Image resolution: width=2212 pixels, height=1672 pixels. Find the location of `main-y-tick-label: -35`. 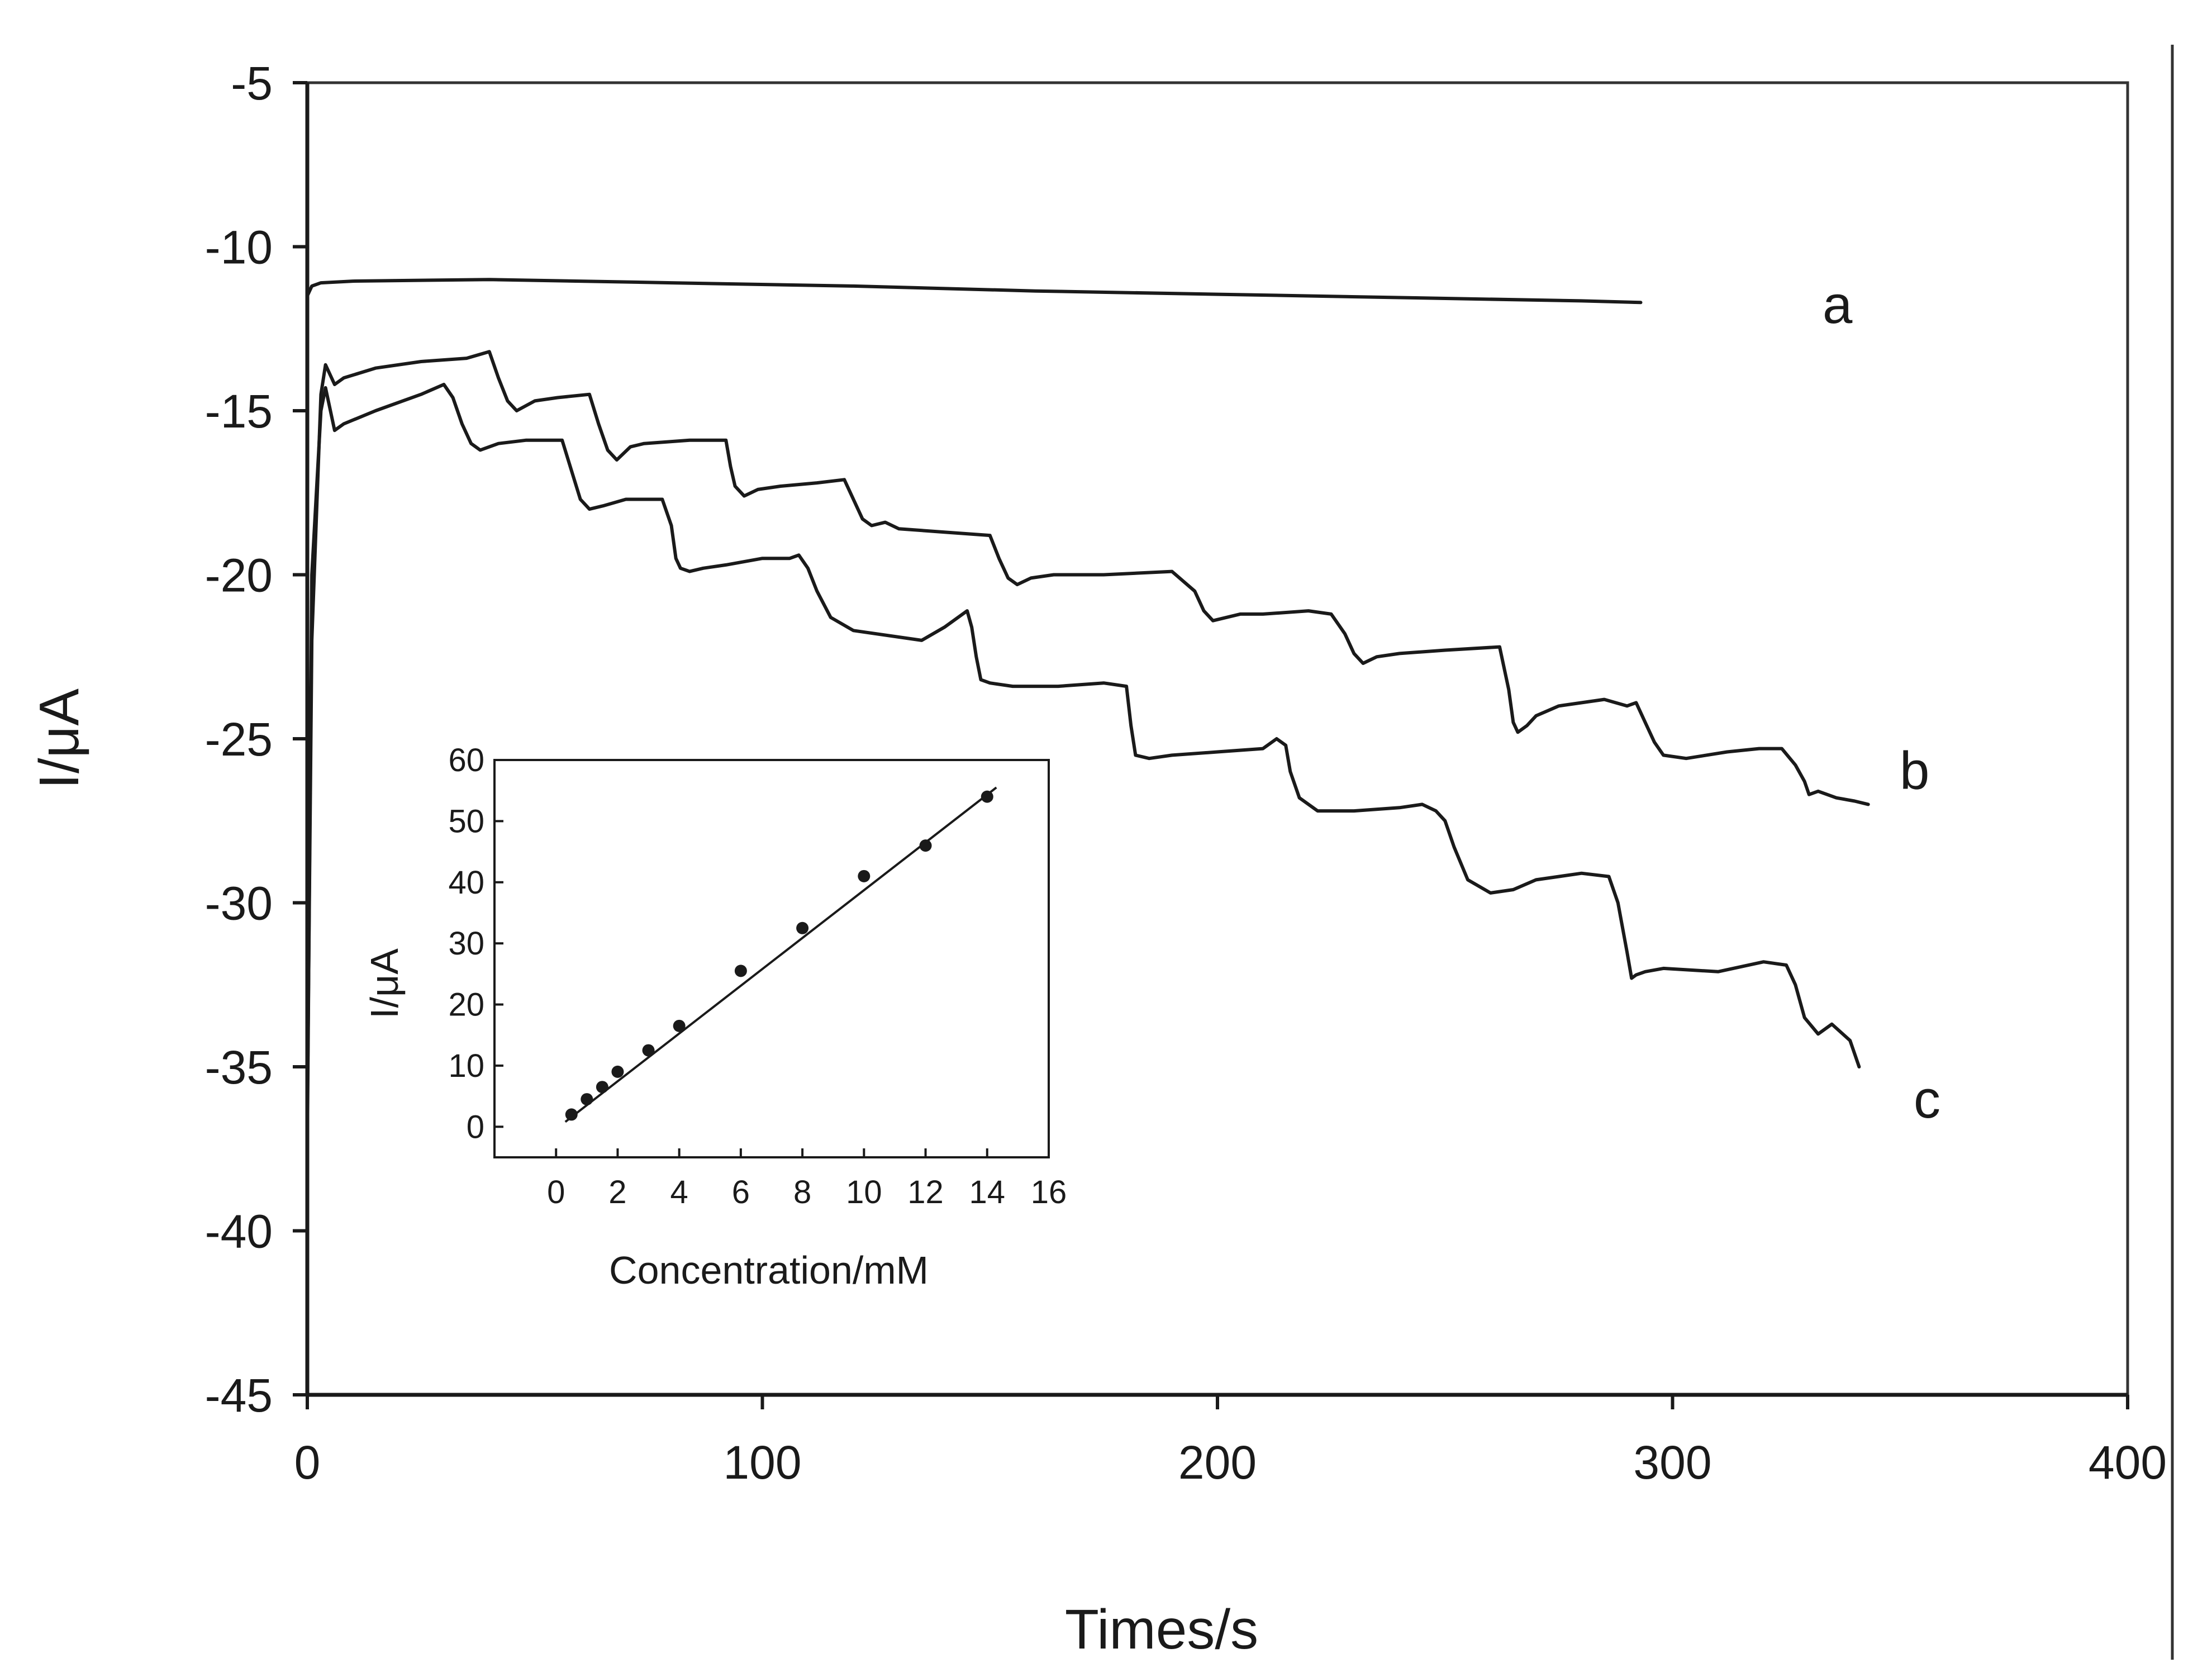

main-y-tick-label: -35 is located at coordinates (239, 1067).